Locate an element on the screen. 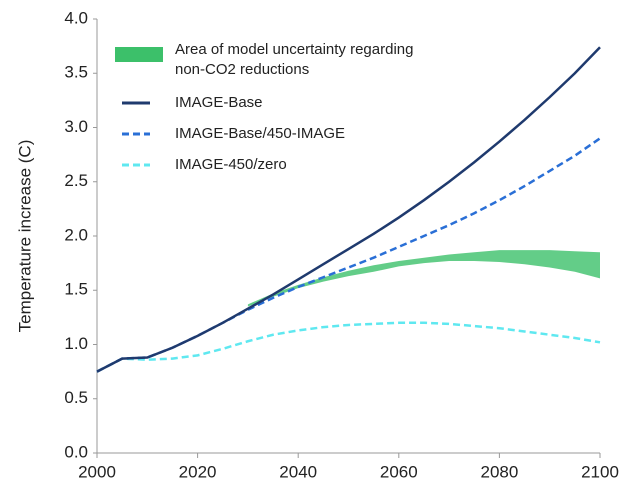 The height and width of the screenshot is (489, 624). x-tick-label: 2040 is located at coordinates (298, 471).